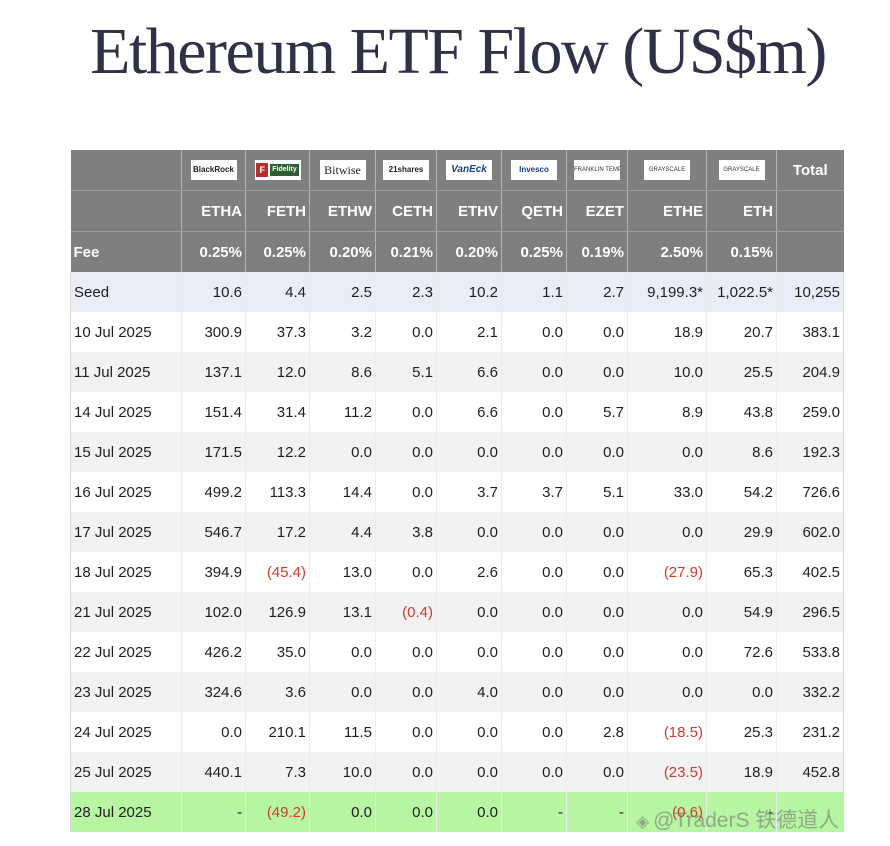 This screenshot has height=846, width=890. I want to click on issuer-cell-blackrock: BlackRock, so click(213, 170).